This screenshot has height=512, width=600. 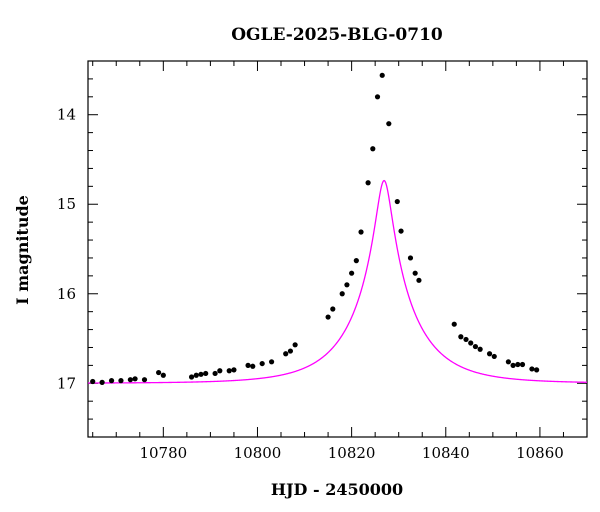 What do you see at coordinates (22, 250) in the screenshot?
I see `y-axis-label: I magnitude` at bounding box center [22, 250].